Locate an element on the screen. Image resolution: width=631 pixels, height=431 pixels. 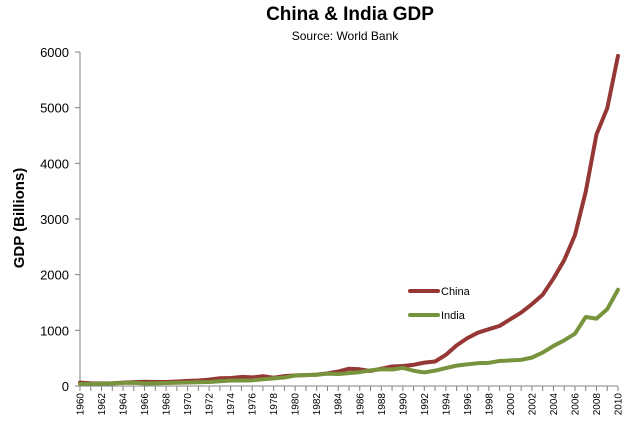
x-tick-label: 1976 is located at coordinates (253, 404).